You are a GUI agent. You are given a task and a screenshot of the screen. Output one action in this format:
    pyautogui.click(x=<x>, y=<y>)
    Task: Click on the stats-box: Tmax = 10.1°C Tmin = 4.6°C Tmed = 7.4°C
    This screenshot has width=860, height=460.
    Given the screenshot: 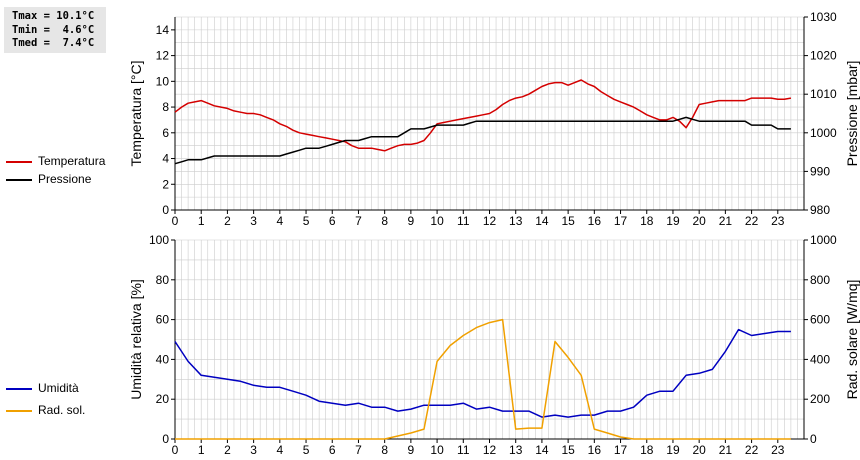 What is the action you would take?
    pyautogui.click(x=55, y=30)
    